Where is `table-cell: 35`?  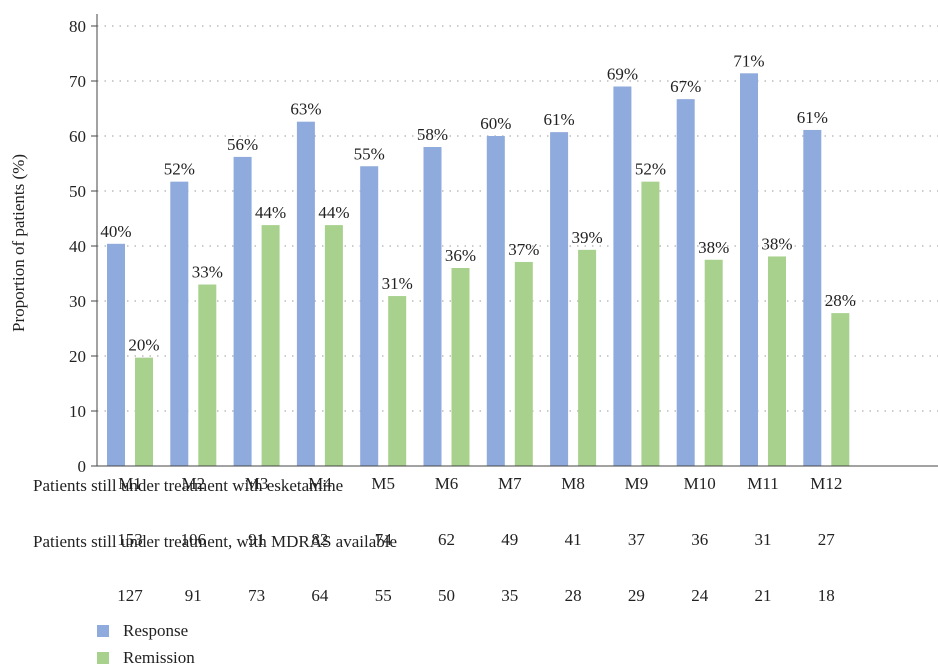 table-cell: 35 is located at coordinates (509, 595).